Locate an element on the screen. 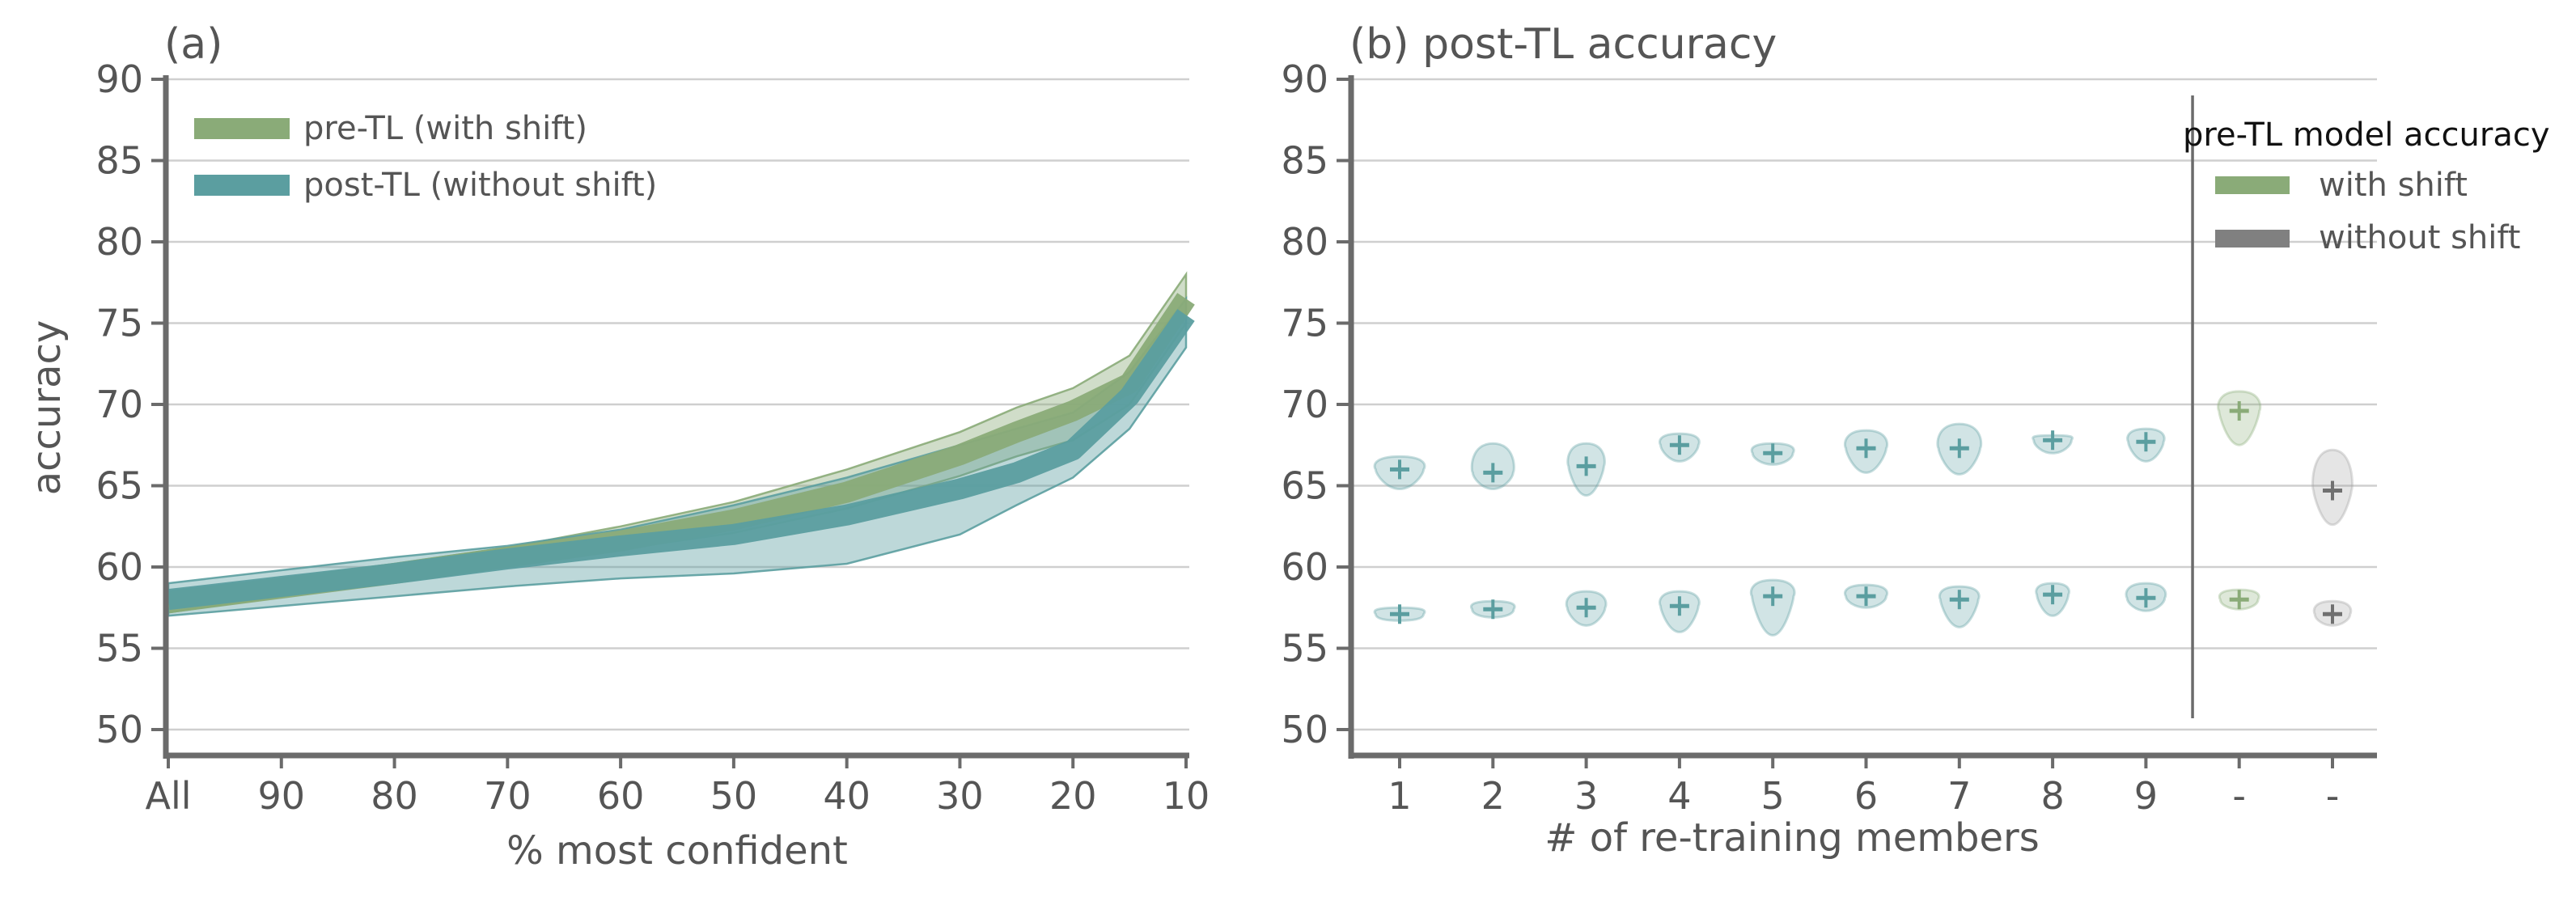  violin-9-upper is located at coordinates (2146, 445).